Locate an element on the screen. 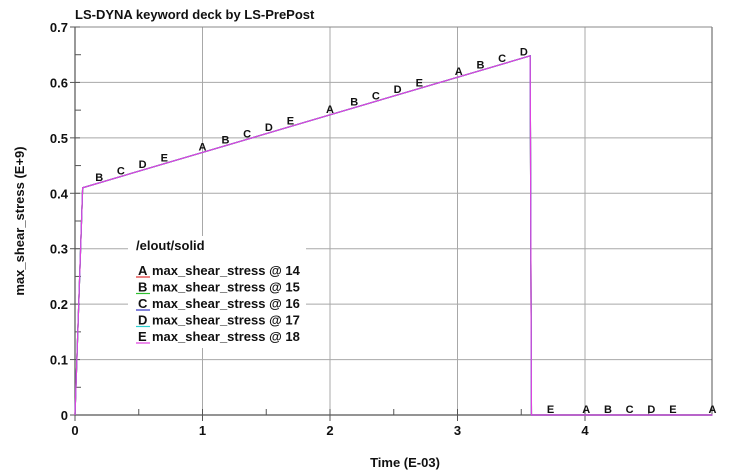 This screenshot has width=739, height=472. legend-label: max_shear_stress @ 14 is located at coordinates (226, 270).